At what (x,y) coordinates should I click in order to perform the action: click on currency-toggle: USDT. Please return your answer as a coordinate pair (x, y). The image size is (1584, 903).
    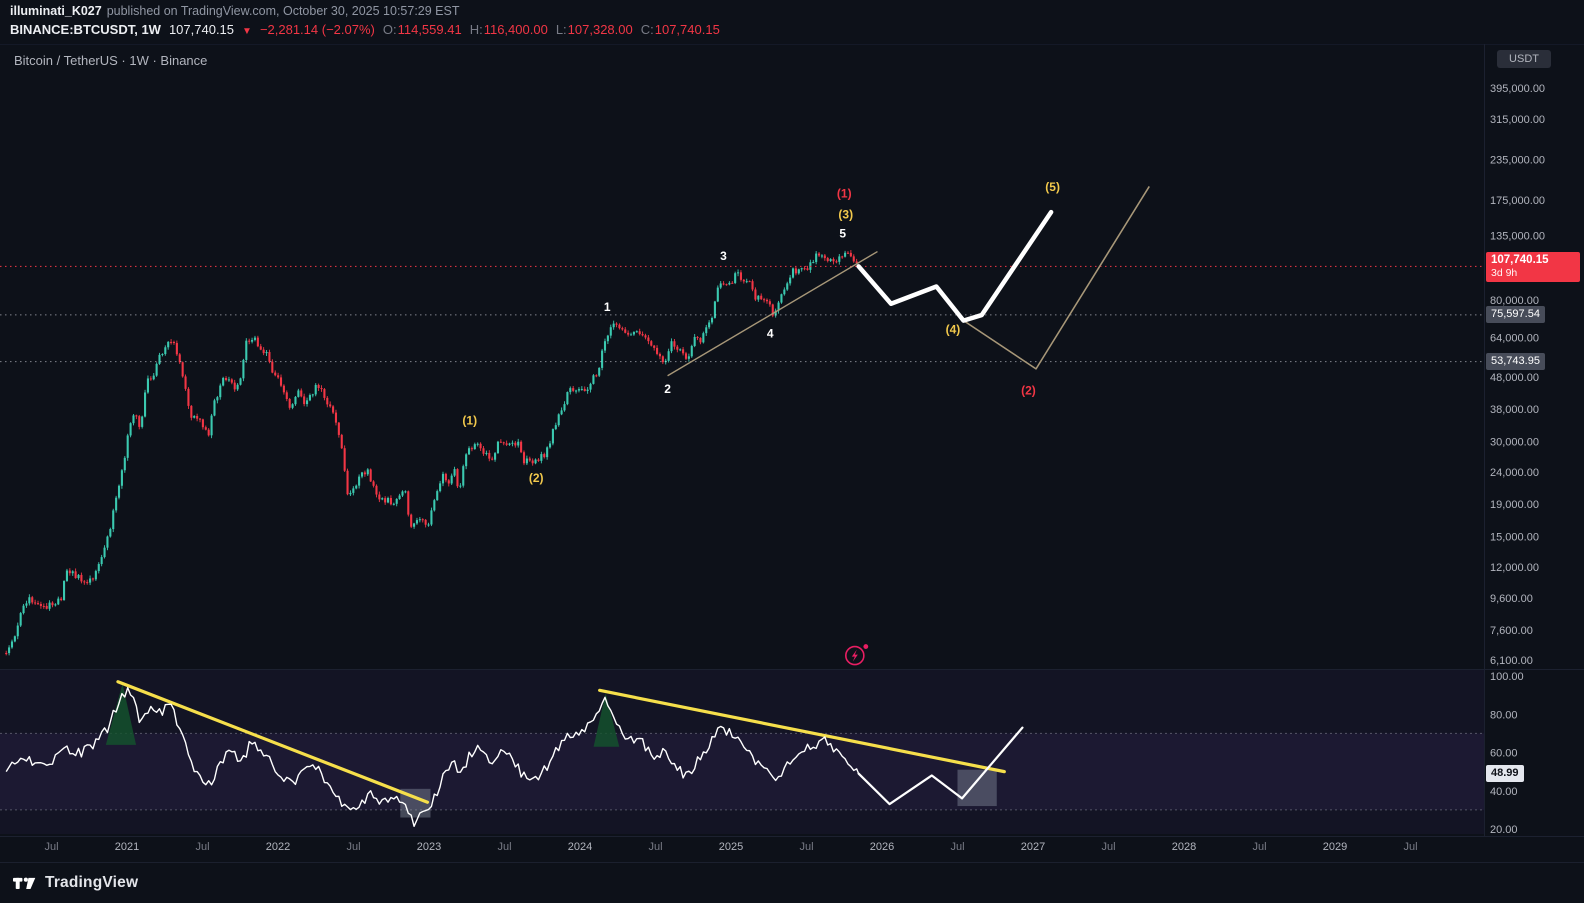
    Looking at the image, I should click on (1524, 59).